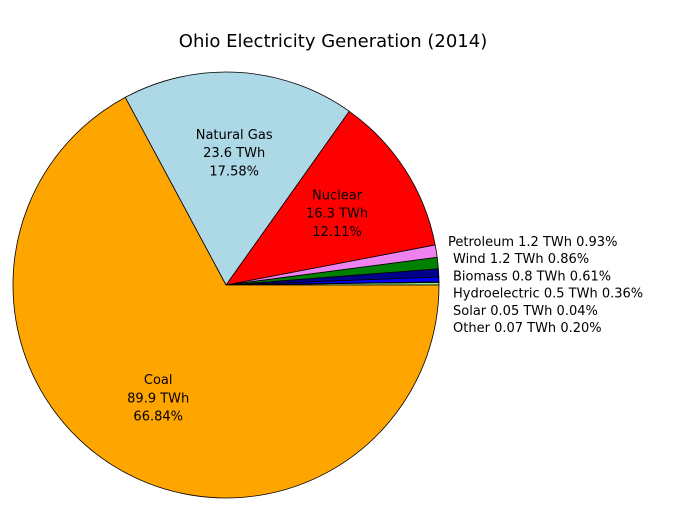 Image resolution: width=683 pixels, height=512 pixels. I want to click on slice-percent: 12.11%, so click(337, 231).